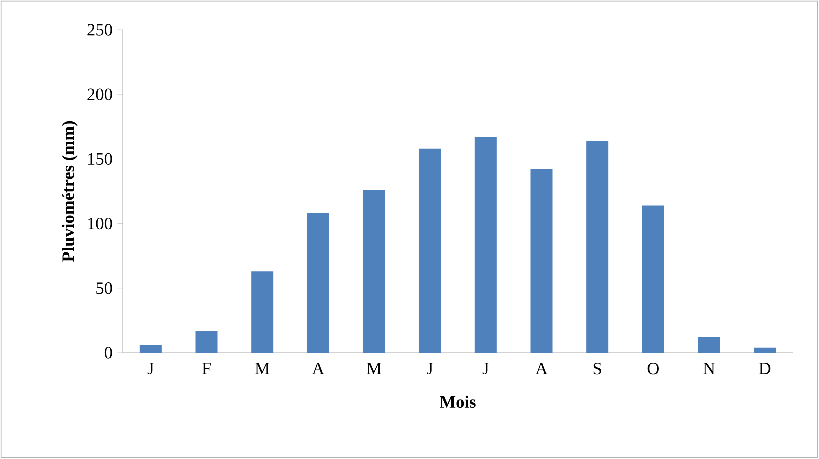 The width and height of the screenshot is (819, 459). Describe the element at coordinates (653, 369) in the screenshot. I see `x-tick-label: O` at that location.